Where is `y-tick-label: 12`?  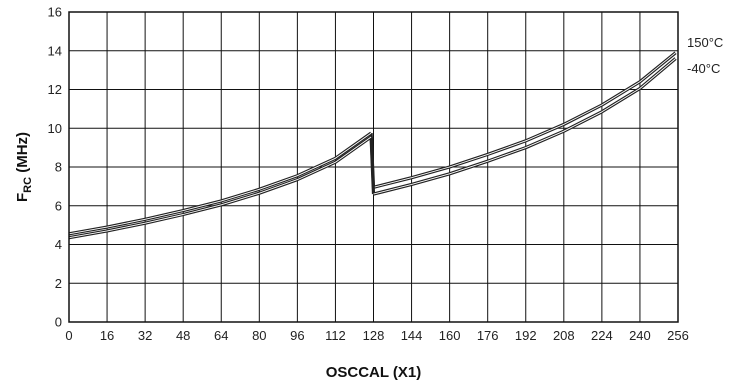 y-tick-label: 12 is located at coordinates (55, 89).